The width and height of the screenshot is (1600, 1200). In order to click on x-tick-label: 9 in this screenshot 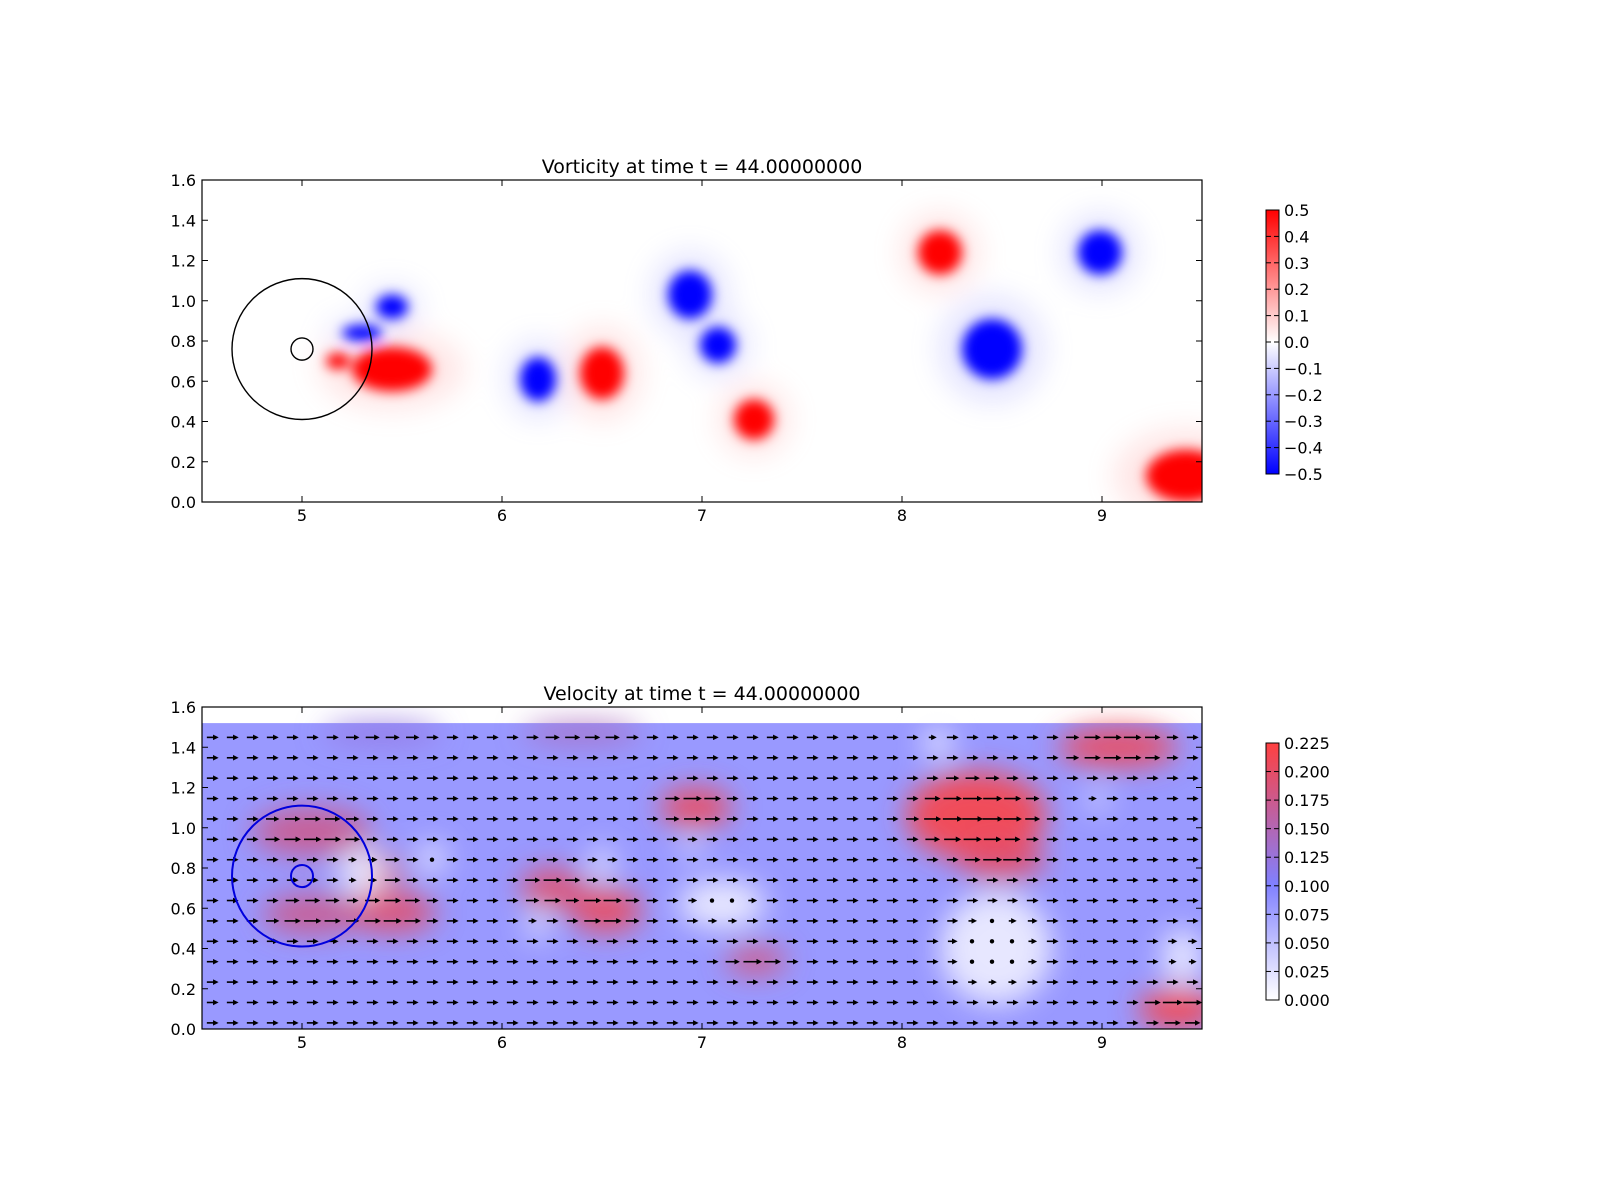, I will do `click(1102, 515)`.